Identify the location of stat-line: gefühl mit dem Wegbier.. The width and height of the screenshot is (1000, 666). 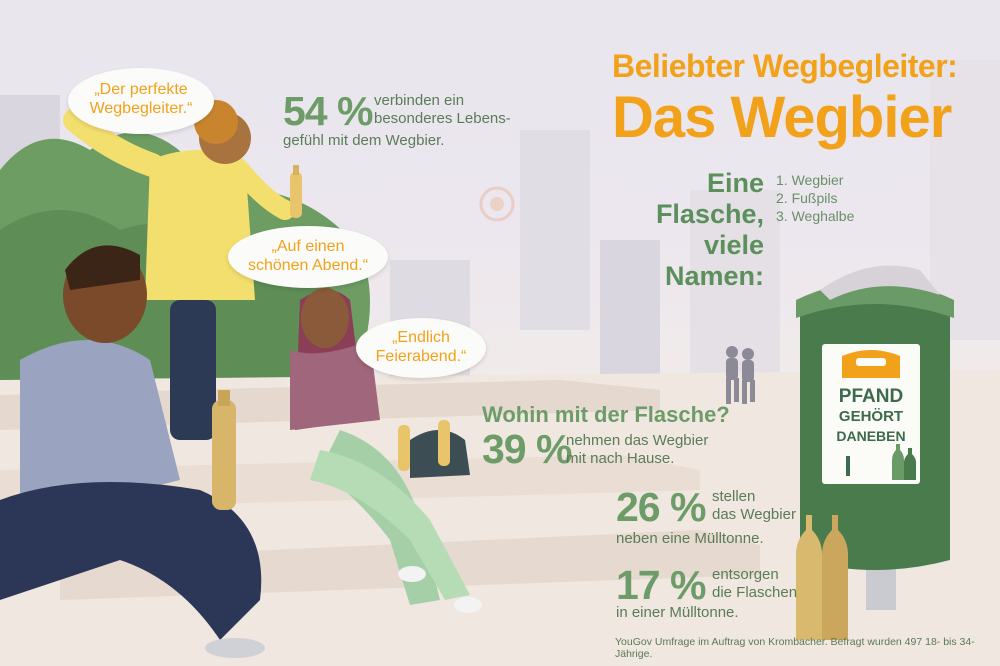
(364, 140).